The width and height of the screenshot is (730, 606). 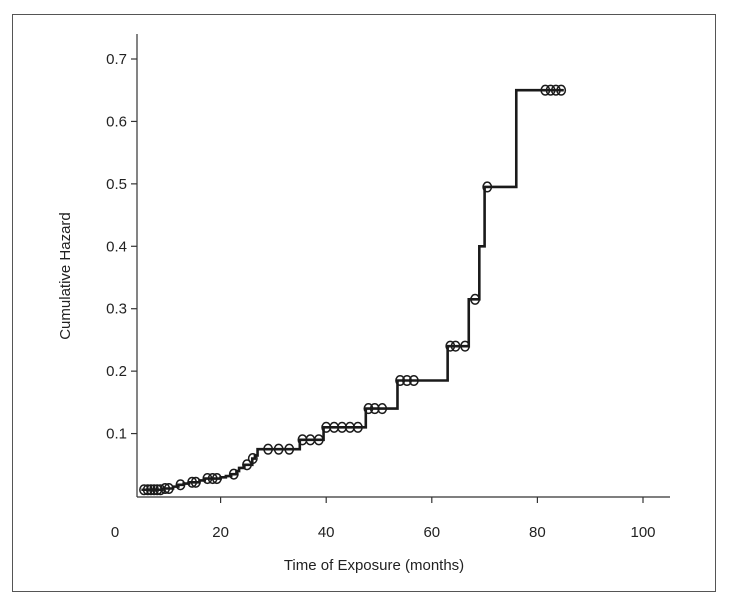 I want to click on y-tick-label: 0.7, so click(x=116, y=59).